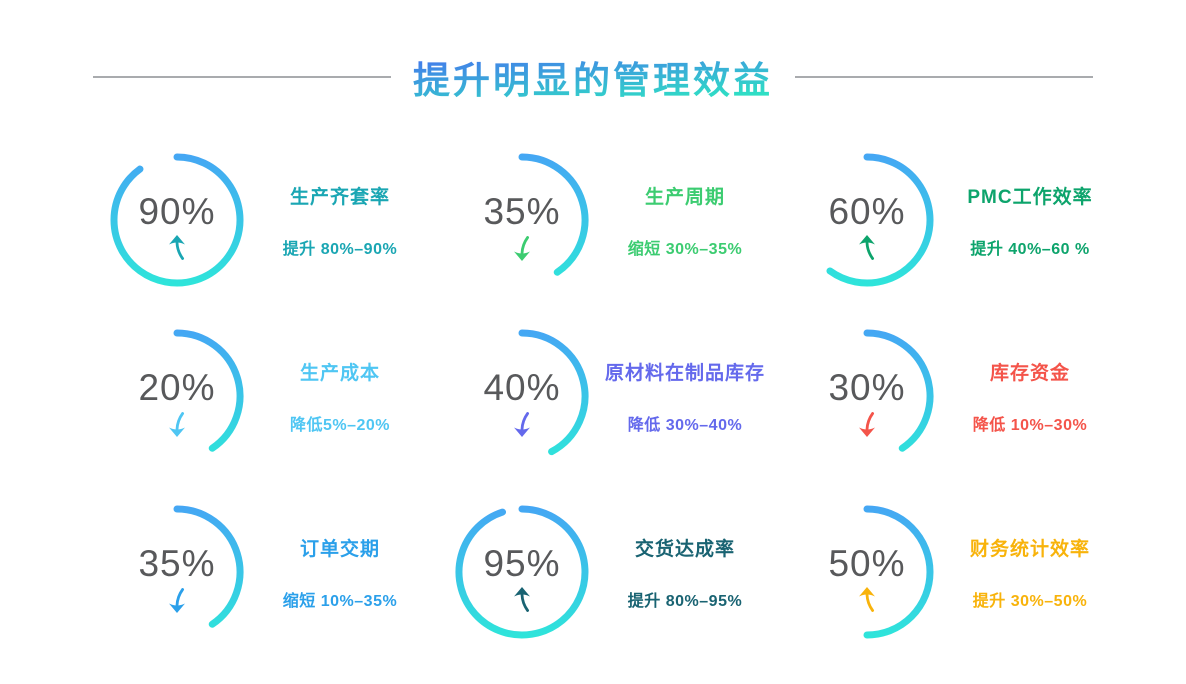 The width and height of the screenshot is (1186, 684). I want to click on gauge-text: 财务统计效率 提升 30%–50%, so click(1030, 572).